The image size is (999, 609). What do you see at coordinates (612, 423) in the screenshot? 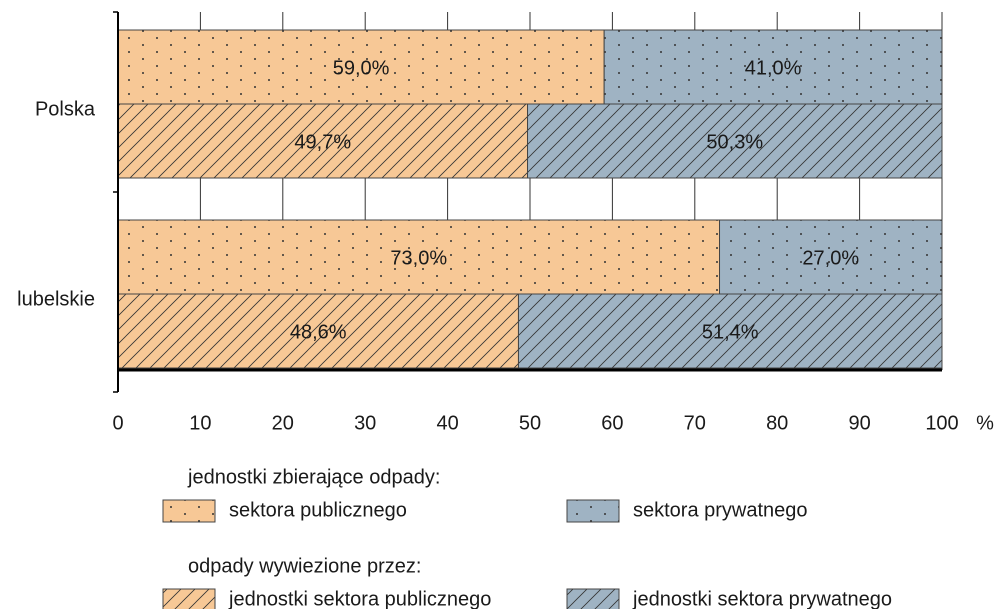
I see `x-tick-label: 60` at bounding box center [612, 423].